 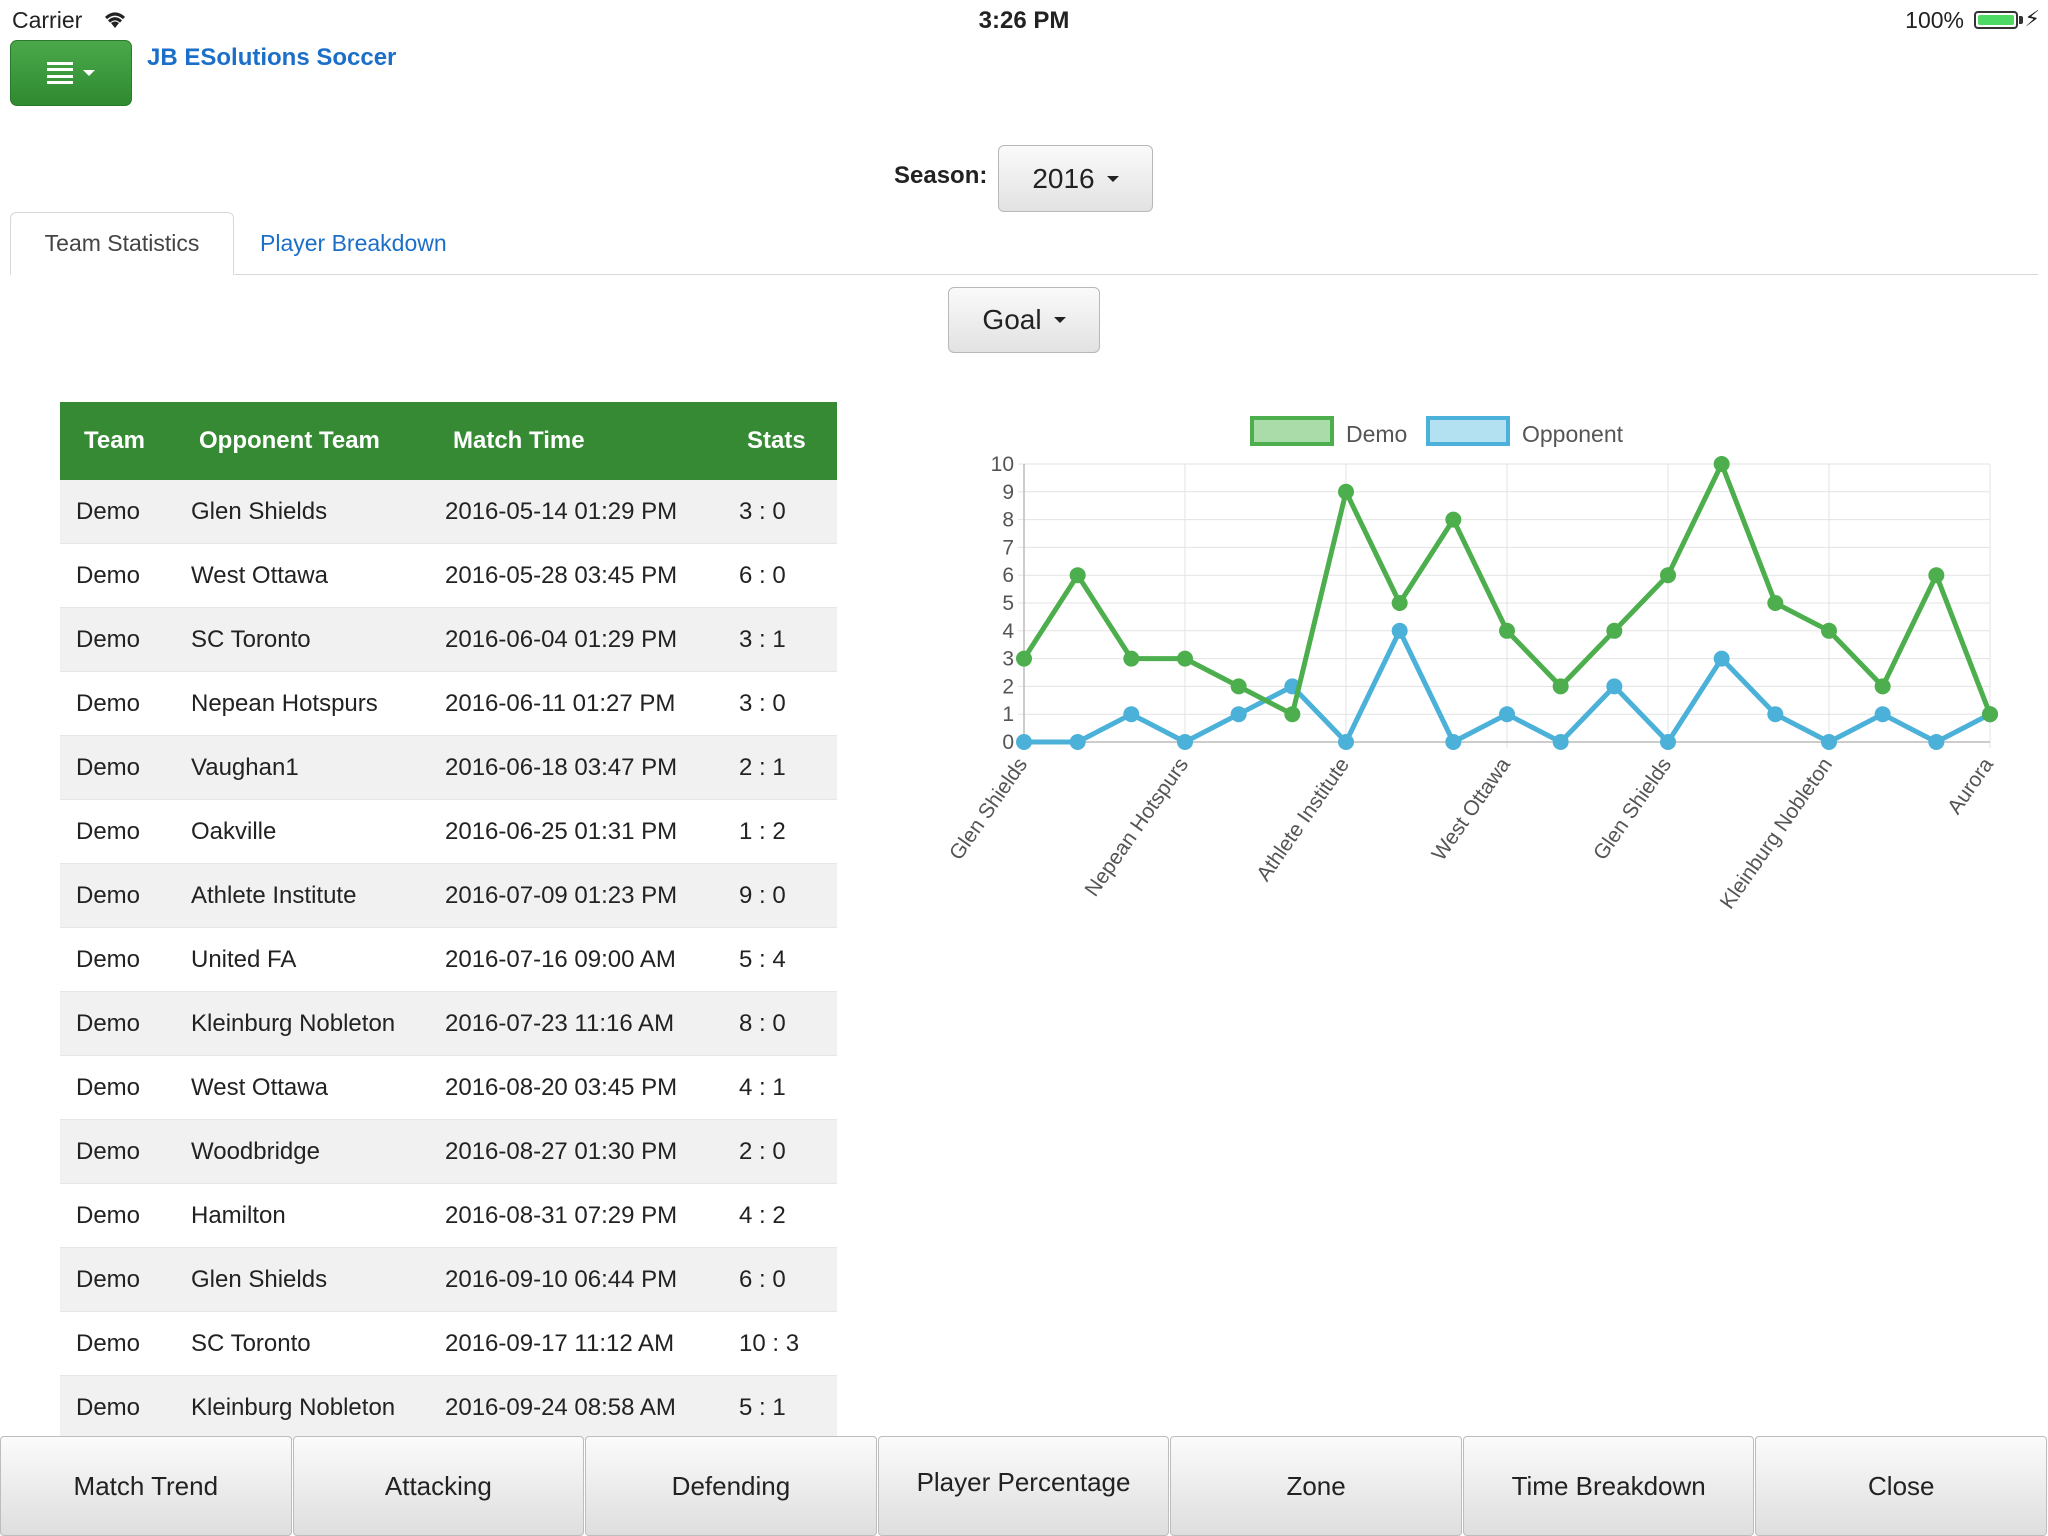 What do you see at coordinates (353, 243) in the screenshot?
I see `tab-player-breakdown: Player Breakdown` at bounding box center [353, 243].